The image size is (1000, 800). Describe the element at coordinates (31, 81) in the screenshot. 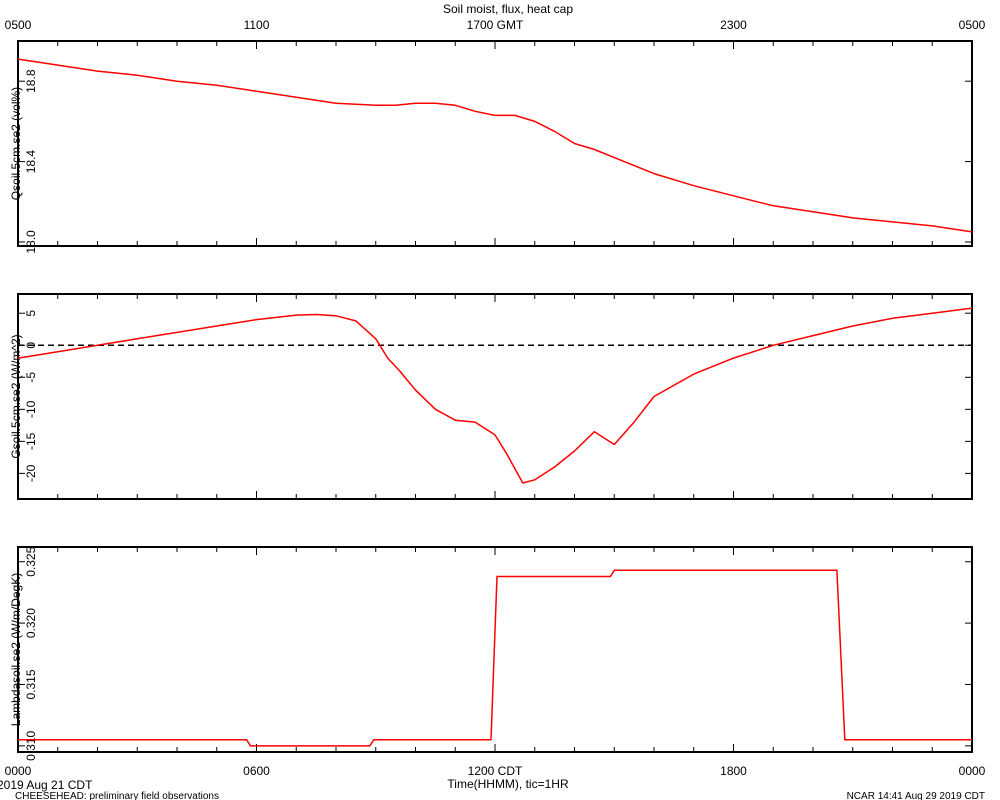

I see `y-tick-label: 18.8` at that location.